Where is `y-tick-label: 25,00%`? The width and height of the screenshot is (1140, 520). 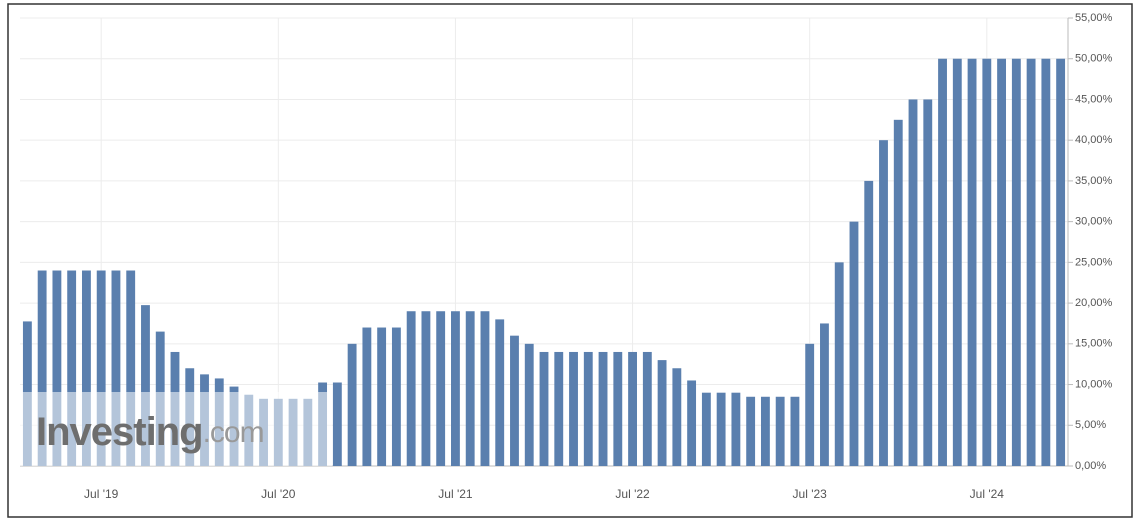
y-tick-label: 25,00% is located at coordinates (1094, 262).